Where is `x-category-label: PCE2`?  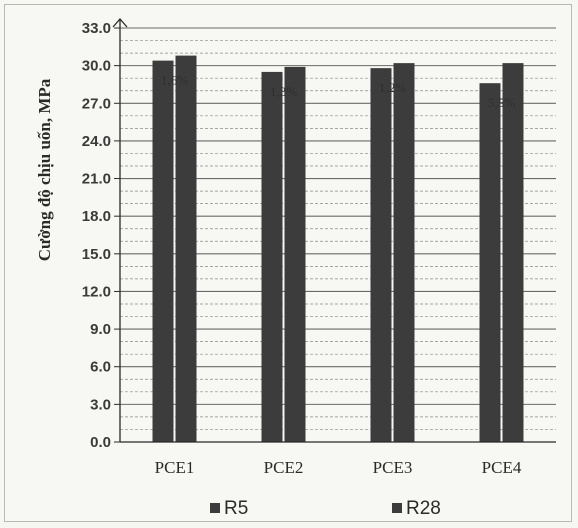
x-category-label: PCE2 is located at coordinates (284, 467).